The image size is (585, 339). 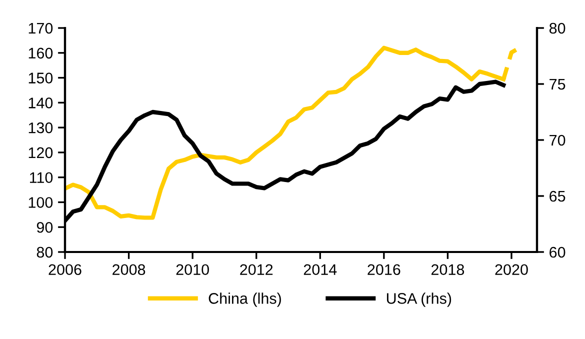 What do you see at coordinates (558, 252) in the screenshot?
I see `y2-tick-label: 60` at bounding box center [558, 252].